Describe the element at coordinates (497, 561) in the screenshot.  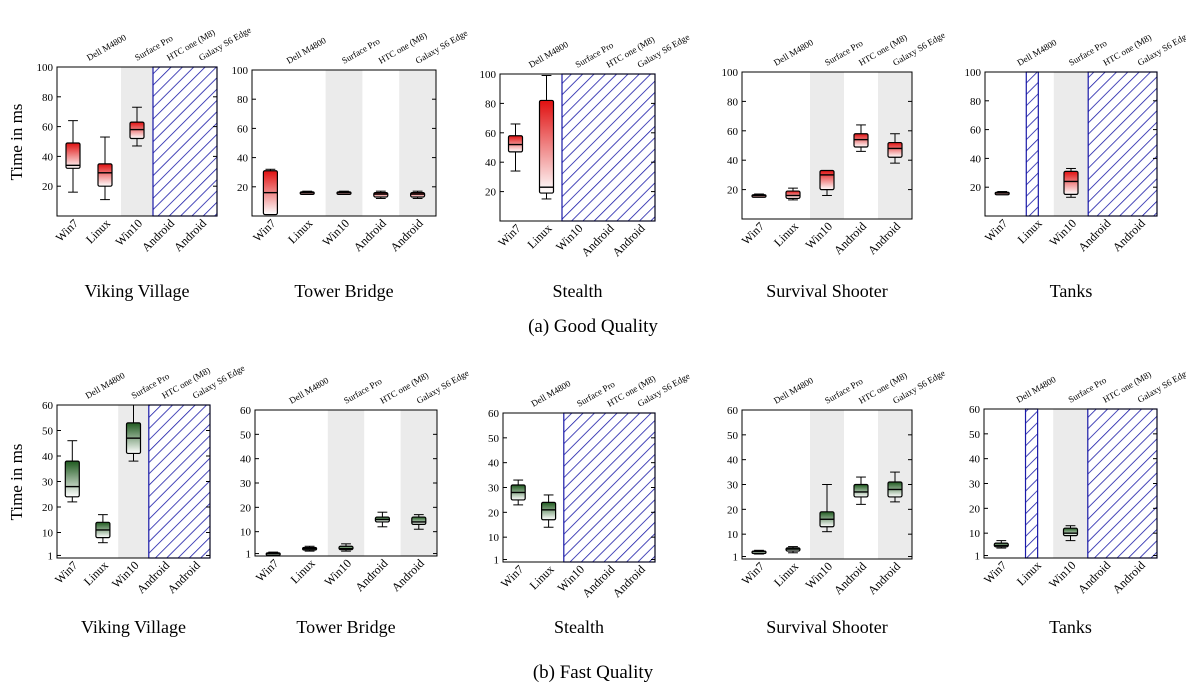
I see `y-tick-label: 1` at that location.